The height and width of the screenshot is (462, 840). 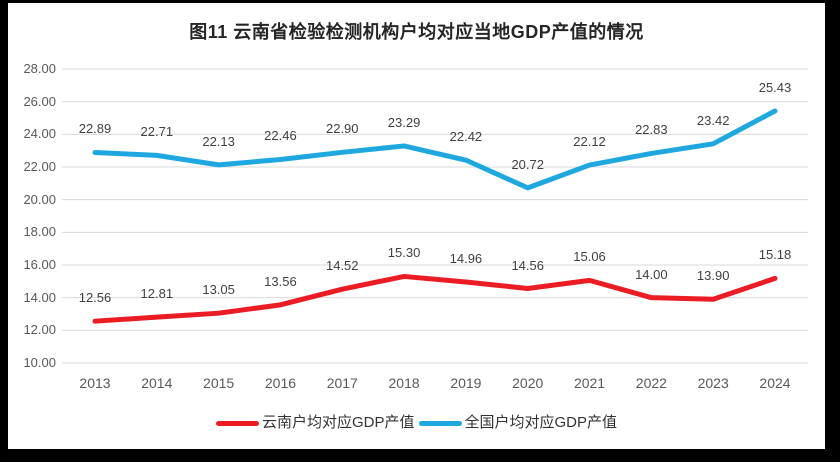 I want to click on x-tick-label: 2021, so click(x=589, y=383).